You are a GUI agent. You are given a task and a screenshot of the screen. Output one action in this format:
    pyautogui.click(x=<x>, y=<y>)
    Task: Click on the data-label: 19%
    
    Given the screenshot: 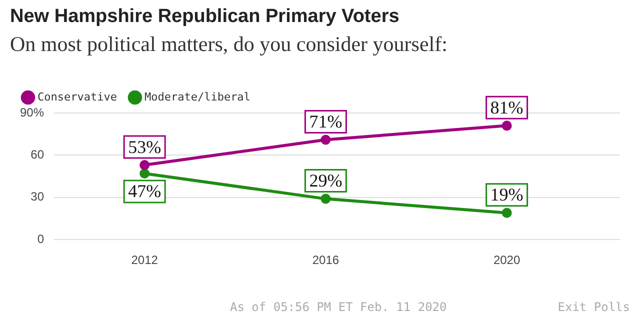 What is the action you would take?
    pyautogui.click(x=507, y=194)
    